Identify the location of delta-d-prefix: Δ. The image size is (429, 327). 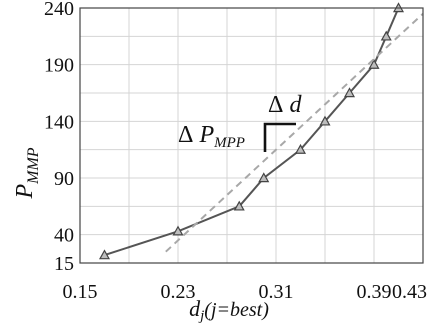
(275, 105).